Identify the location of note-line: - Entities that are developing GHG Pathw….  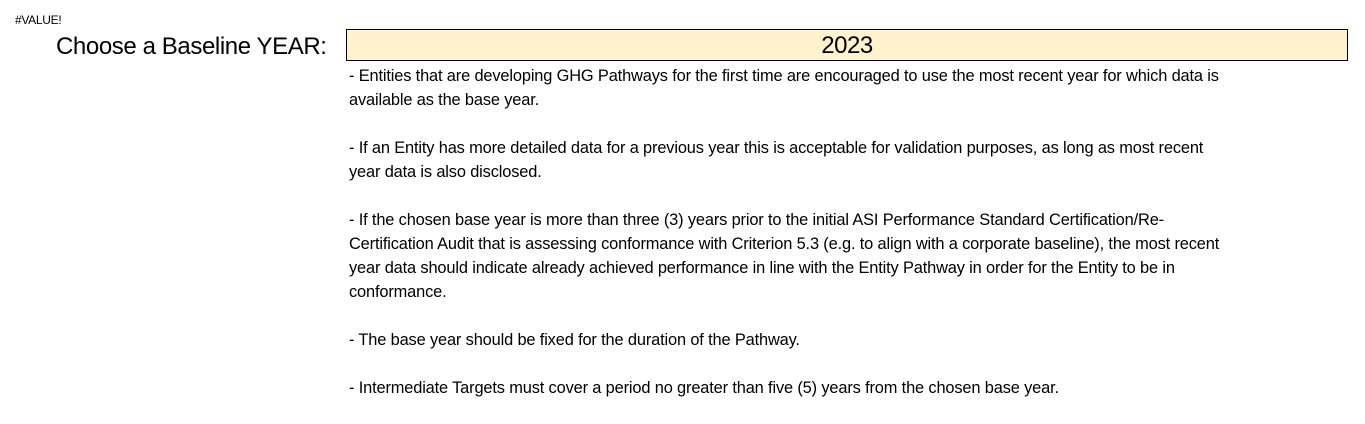
(784, 76).